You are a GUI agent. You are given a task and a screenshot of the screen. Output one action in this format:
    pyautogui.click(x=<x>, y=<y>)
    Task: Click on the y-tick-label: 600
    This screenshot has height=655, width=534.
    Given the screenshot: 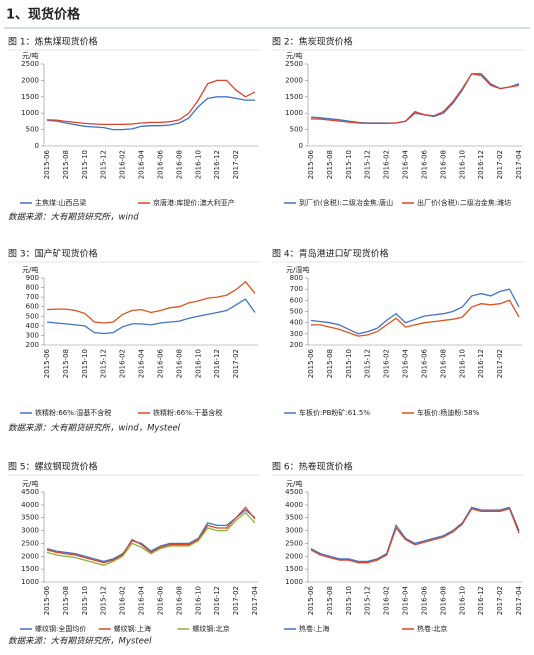 What is the action you would take?
    pyautogui.click(x=296, y=300)
    